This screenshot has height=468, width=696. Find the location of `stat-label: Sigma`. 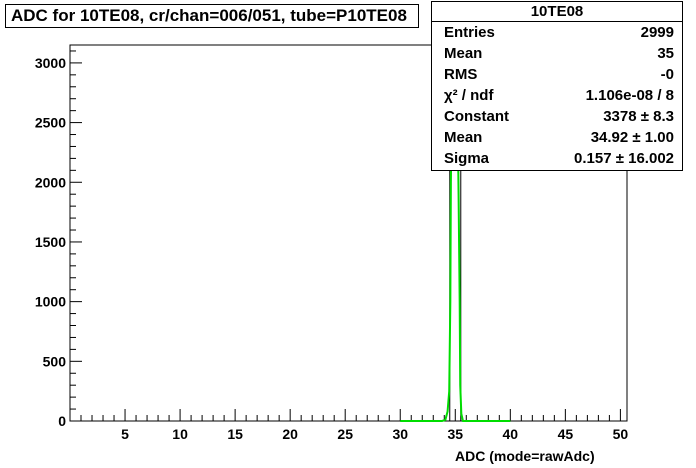

stat-label: Sigma is located at coordinates (467, 158).